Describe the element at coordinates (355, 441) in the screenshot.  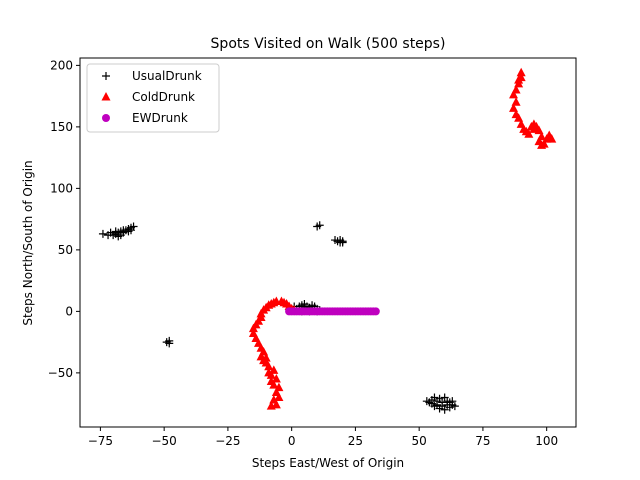
I see `x-tick-label: 25` at that location.